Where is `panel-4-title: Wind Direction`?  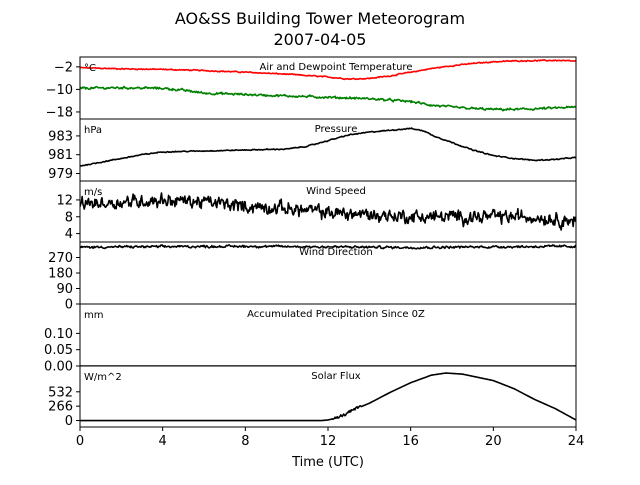 panel-4-title: Wind Direction is located at coordinates (336, 252).